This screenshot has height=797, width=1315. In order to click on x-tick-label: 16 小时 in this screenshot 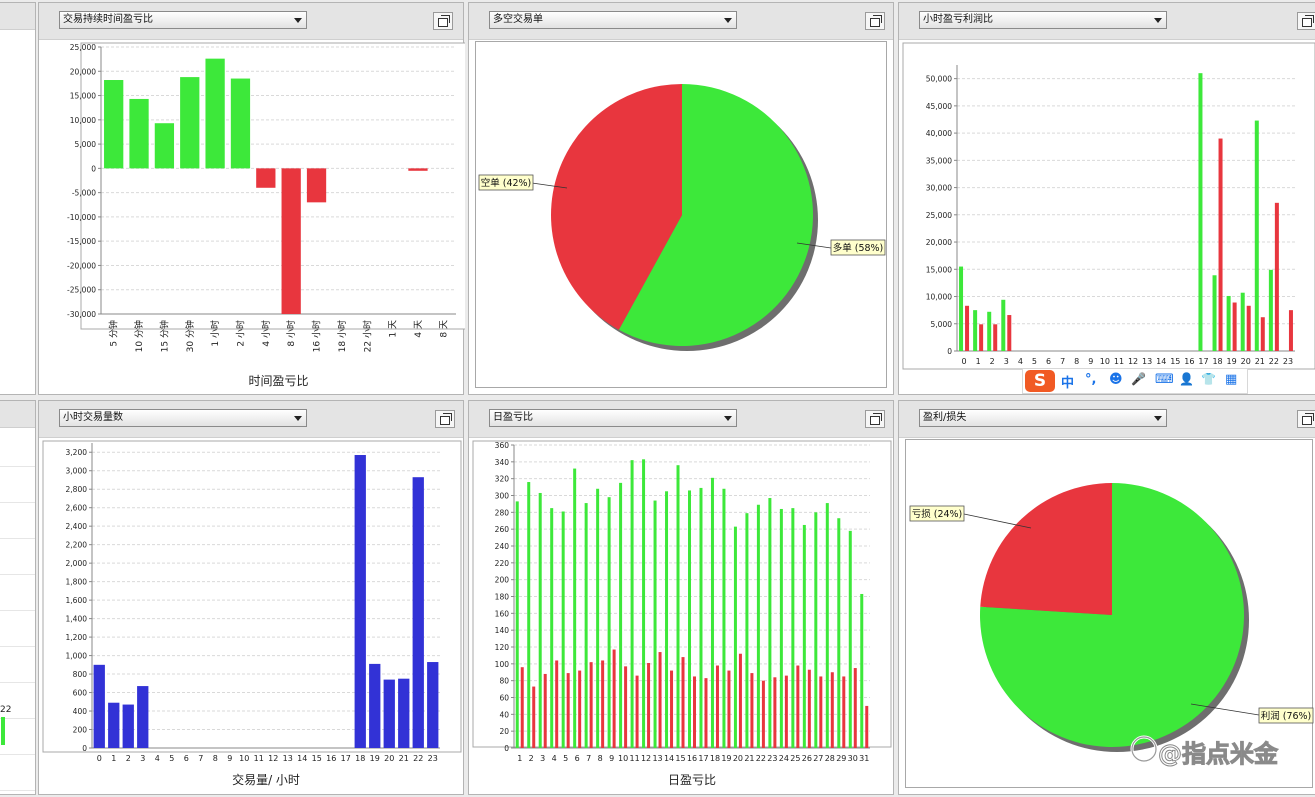, I will do `click(317, 336)`.